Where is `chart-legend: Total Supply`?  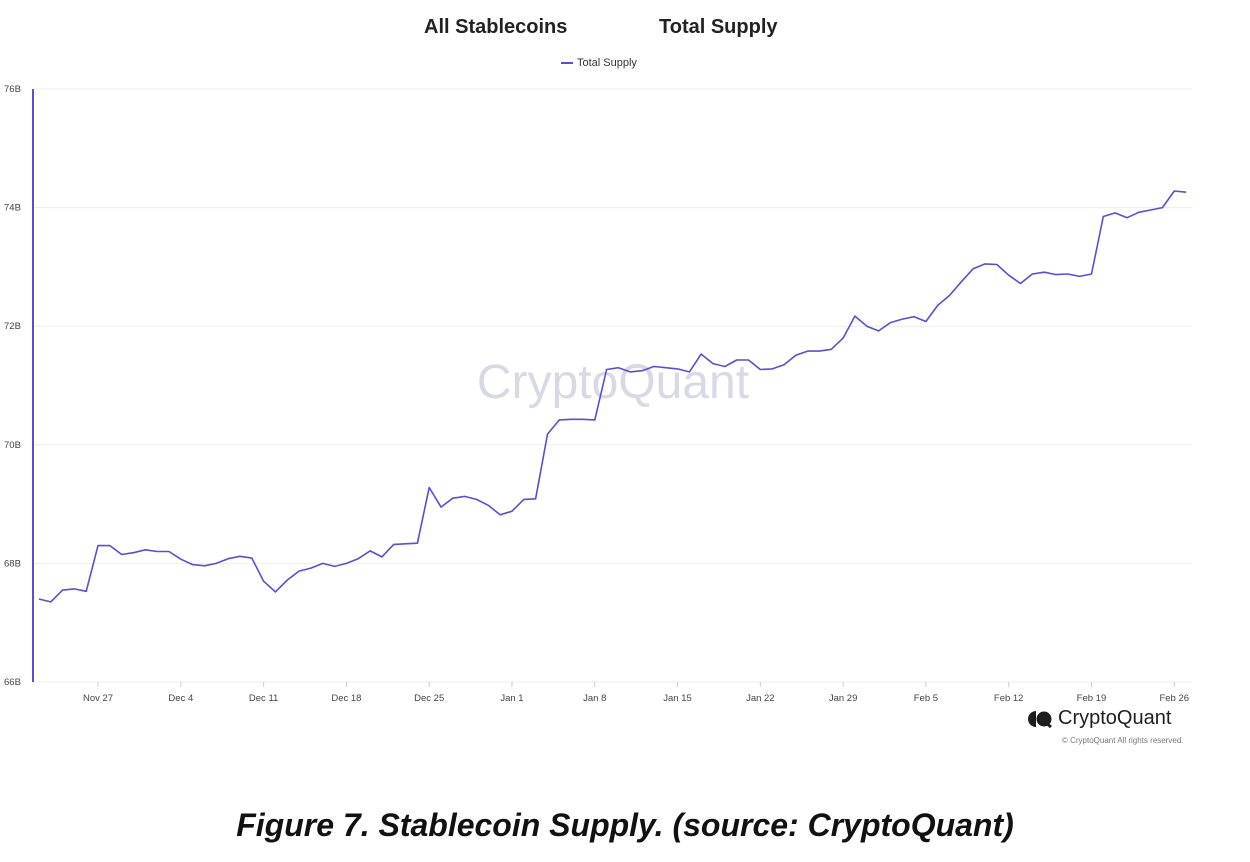
chart-legend: Total Supply is located at coordinates (599, 63).